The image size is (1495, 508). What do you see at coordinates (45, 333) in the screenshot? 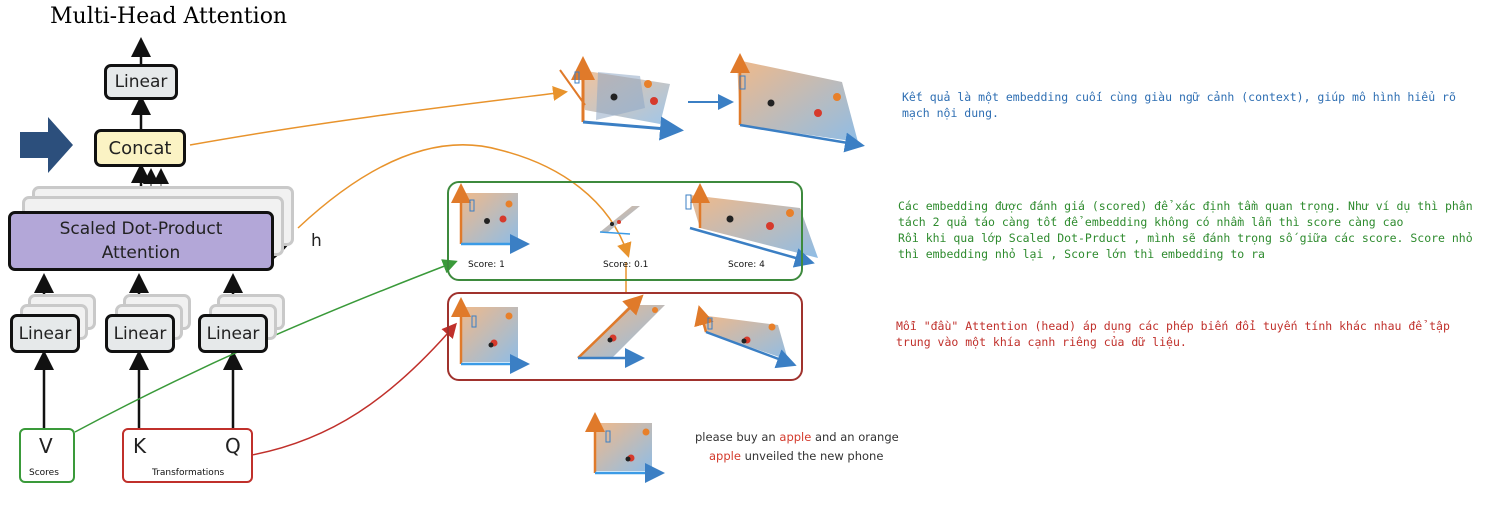
I see `linear-v-block: Linear` at bounding box center [45, 333].